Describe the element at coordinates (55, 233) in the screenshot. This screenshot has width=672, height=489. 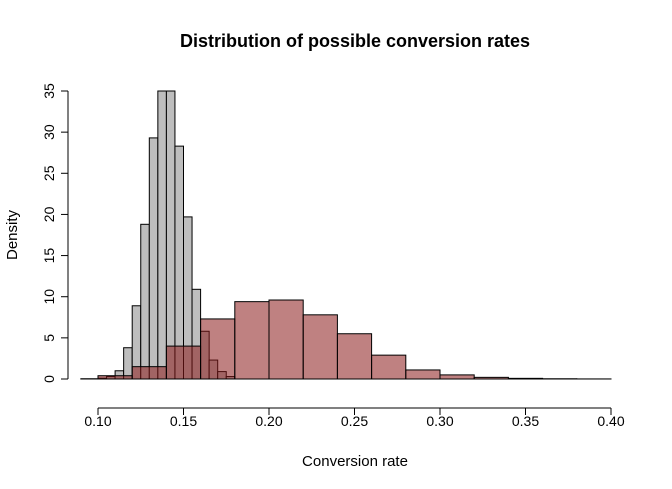
I see `y-axis: 0 5 10 15 20 25 30 35` at that location.